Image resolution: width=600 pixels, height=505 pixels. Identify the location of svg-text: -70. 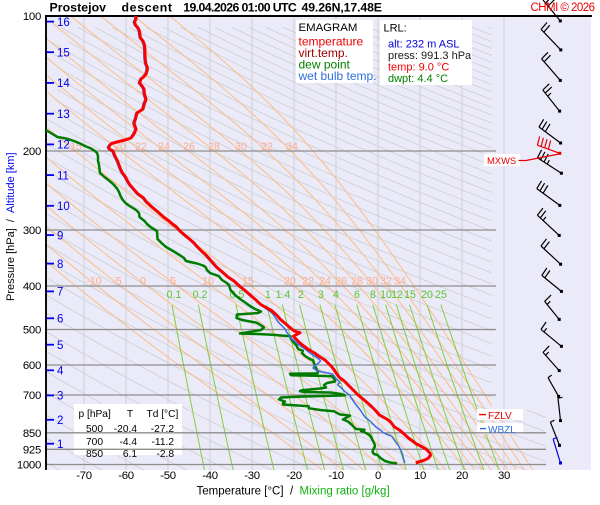
(84, 476).